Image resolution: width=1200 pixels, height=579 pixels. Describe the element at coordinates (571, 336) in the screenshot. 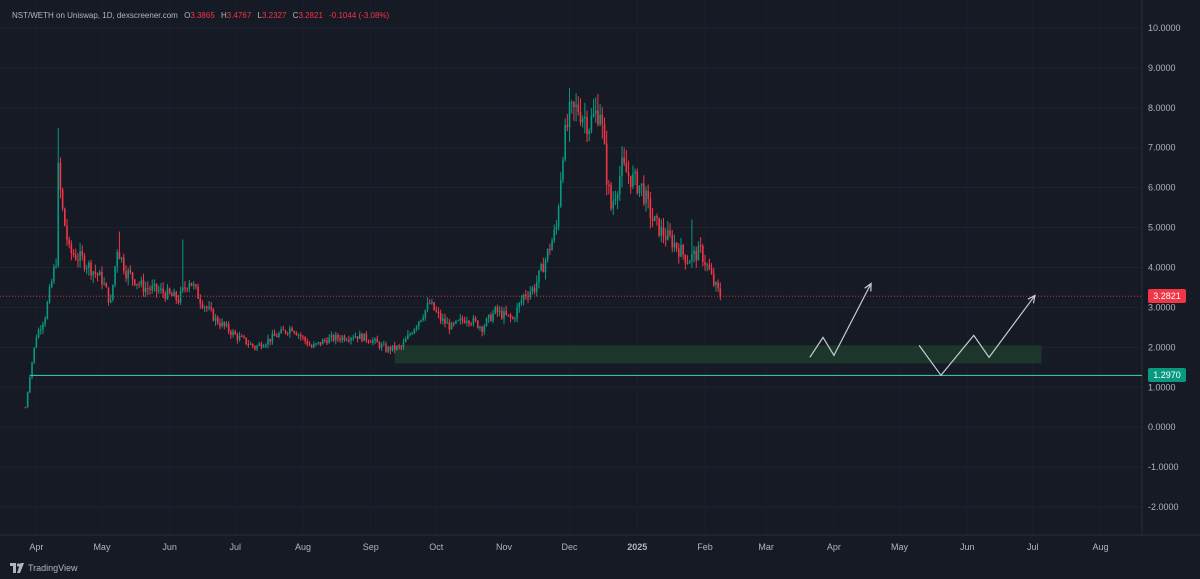

I see `levels-layer` at that location.